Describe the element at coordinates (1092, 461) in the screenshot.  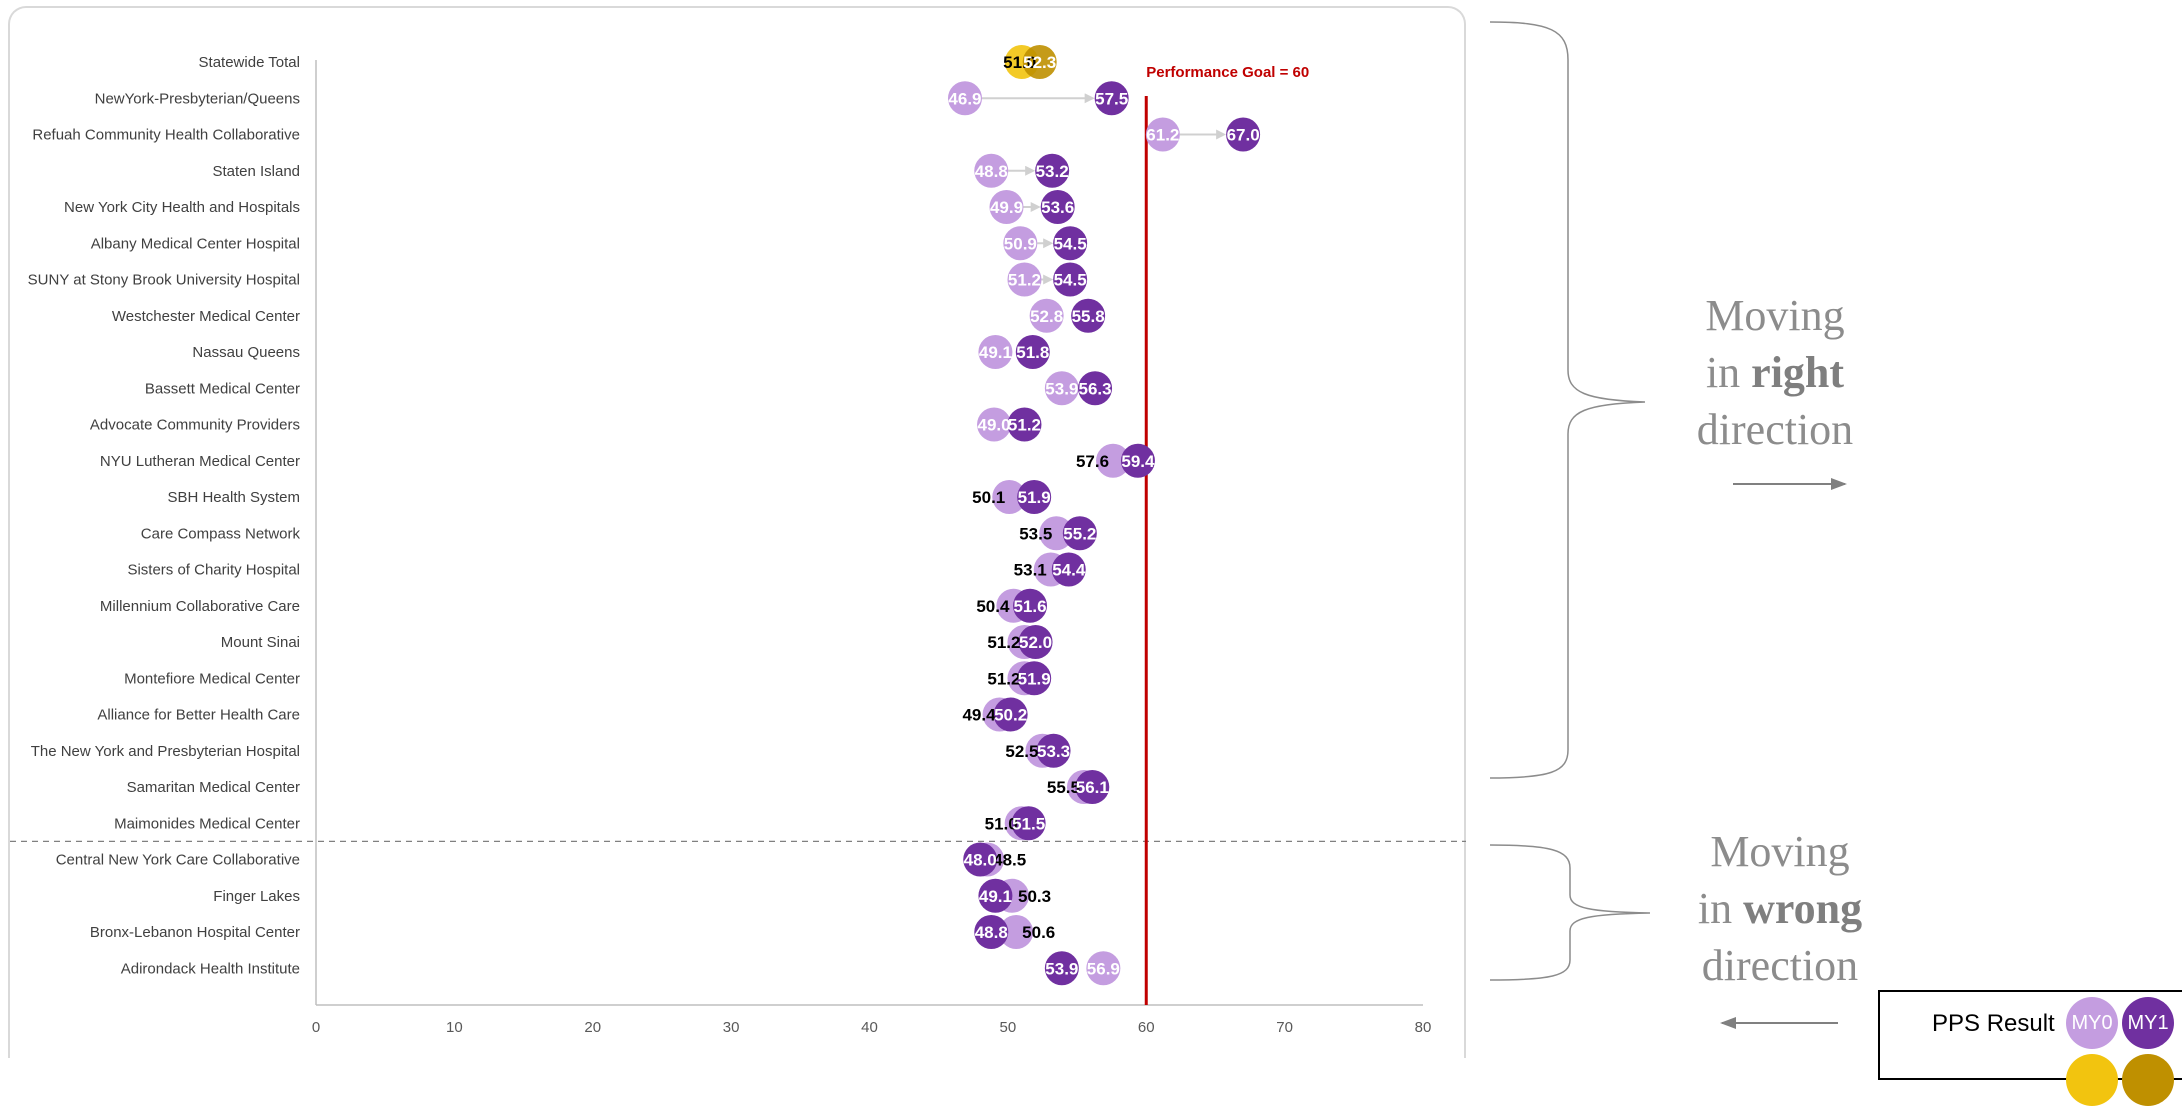
I see `my0-value-label: 57.6` at that location.